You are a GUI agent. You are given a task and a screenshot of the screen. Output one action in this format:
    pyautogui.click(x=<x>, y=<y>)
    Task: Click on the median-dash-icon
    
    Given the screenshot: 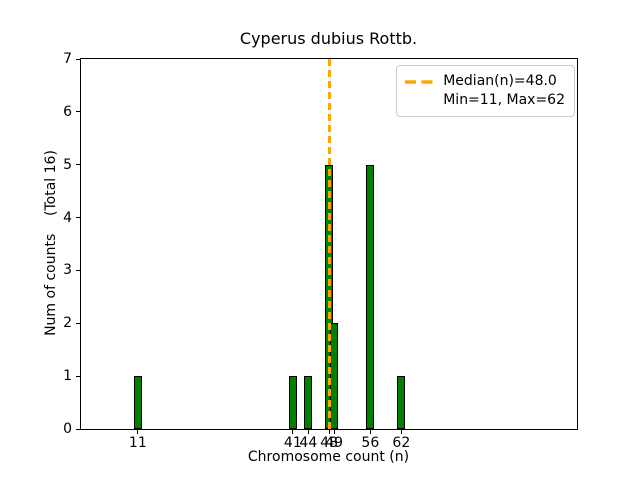 What is the action you would take?
    pyautogui.click(x=420, y=81)
    